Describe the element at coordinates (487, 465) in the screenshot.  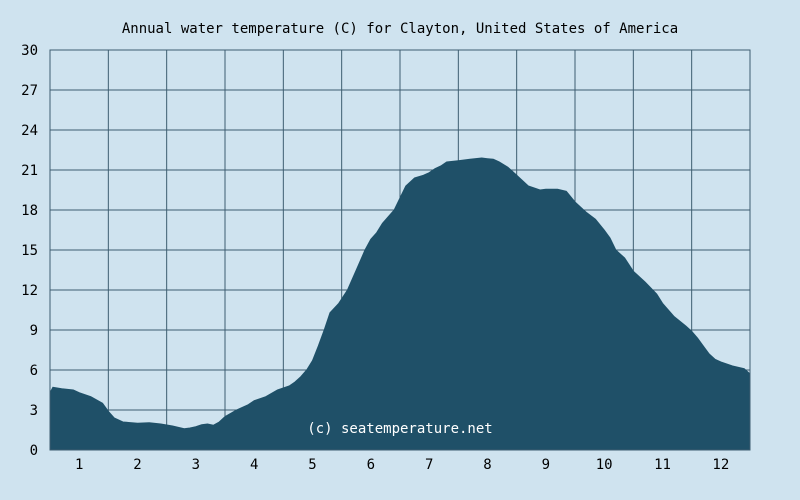
I see `x-tick-label: 8` at that location.